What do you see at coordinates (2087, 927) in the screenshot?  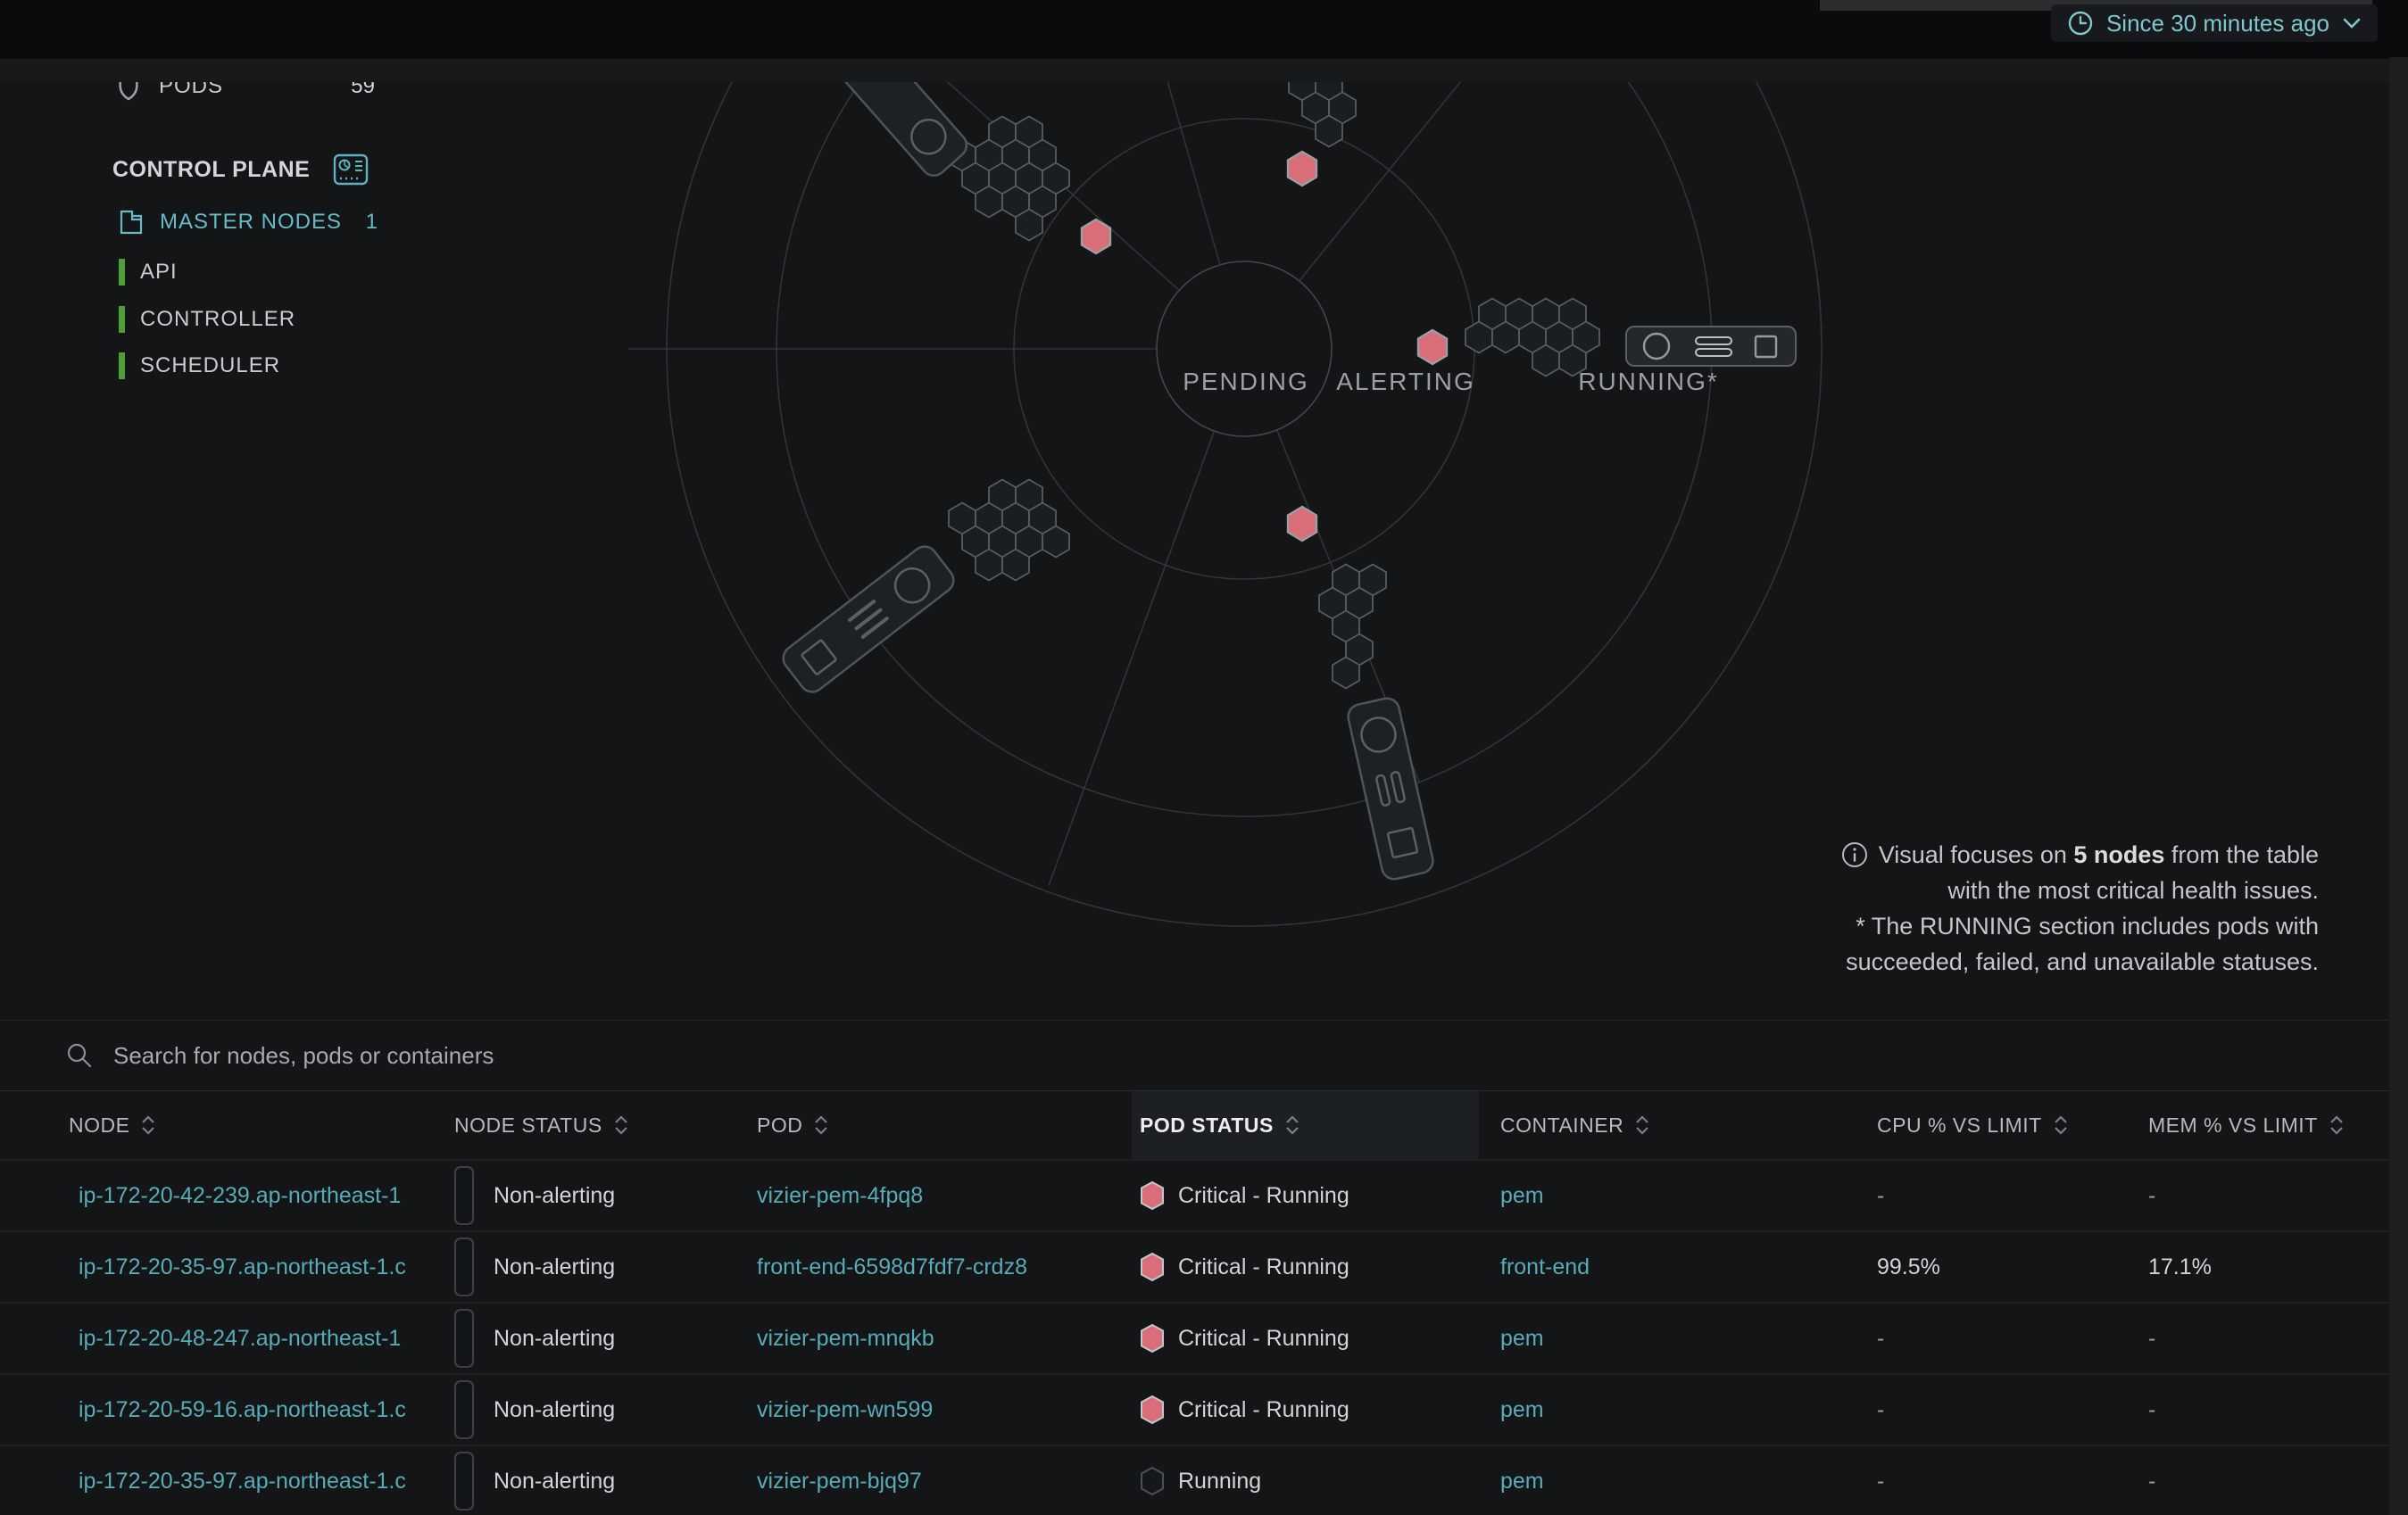 I see `note-line-3: * The RUNNING section includes pods with` at bounding box center [2087, 927].